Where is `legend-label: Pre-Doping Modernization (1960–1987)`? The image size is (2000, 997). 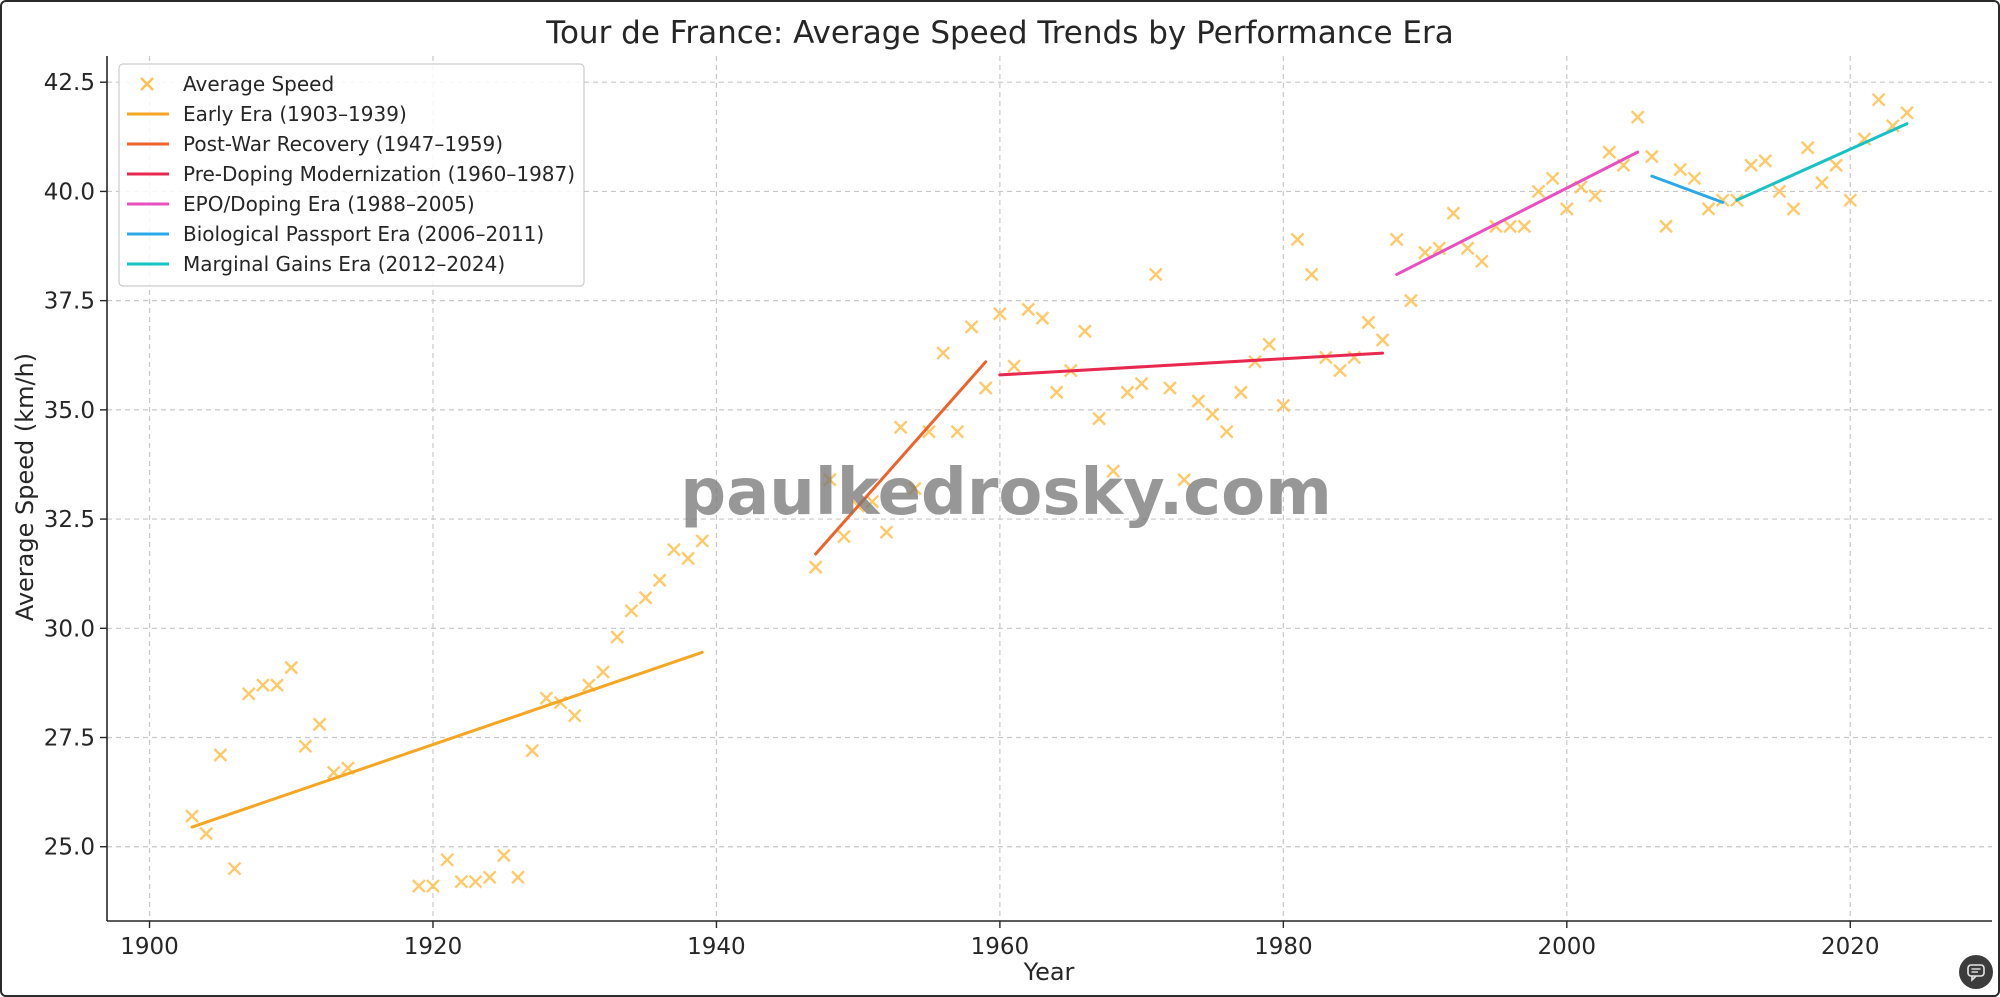
legend-label: Pre-Doping Modernization (1960–1987) is located at coordinates (379, 174).